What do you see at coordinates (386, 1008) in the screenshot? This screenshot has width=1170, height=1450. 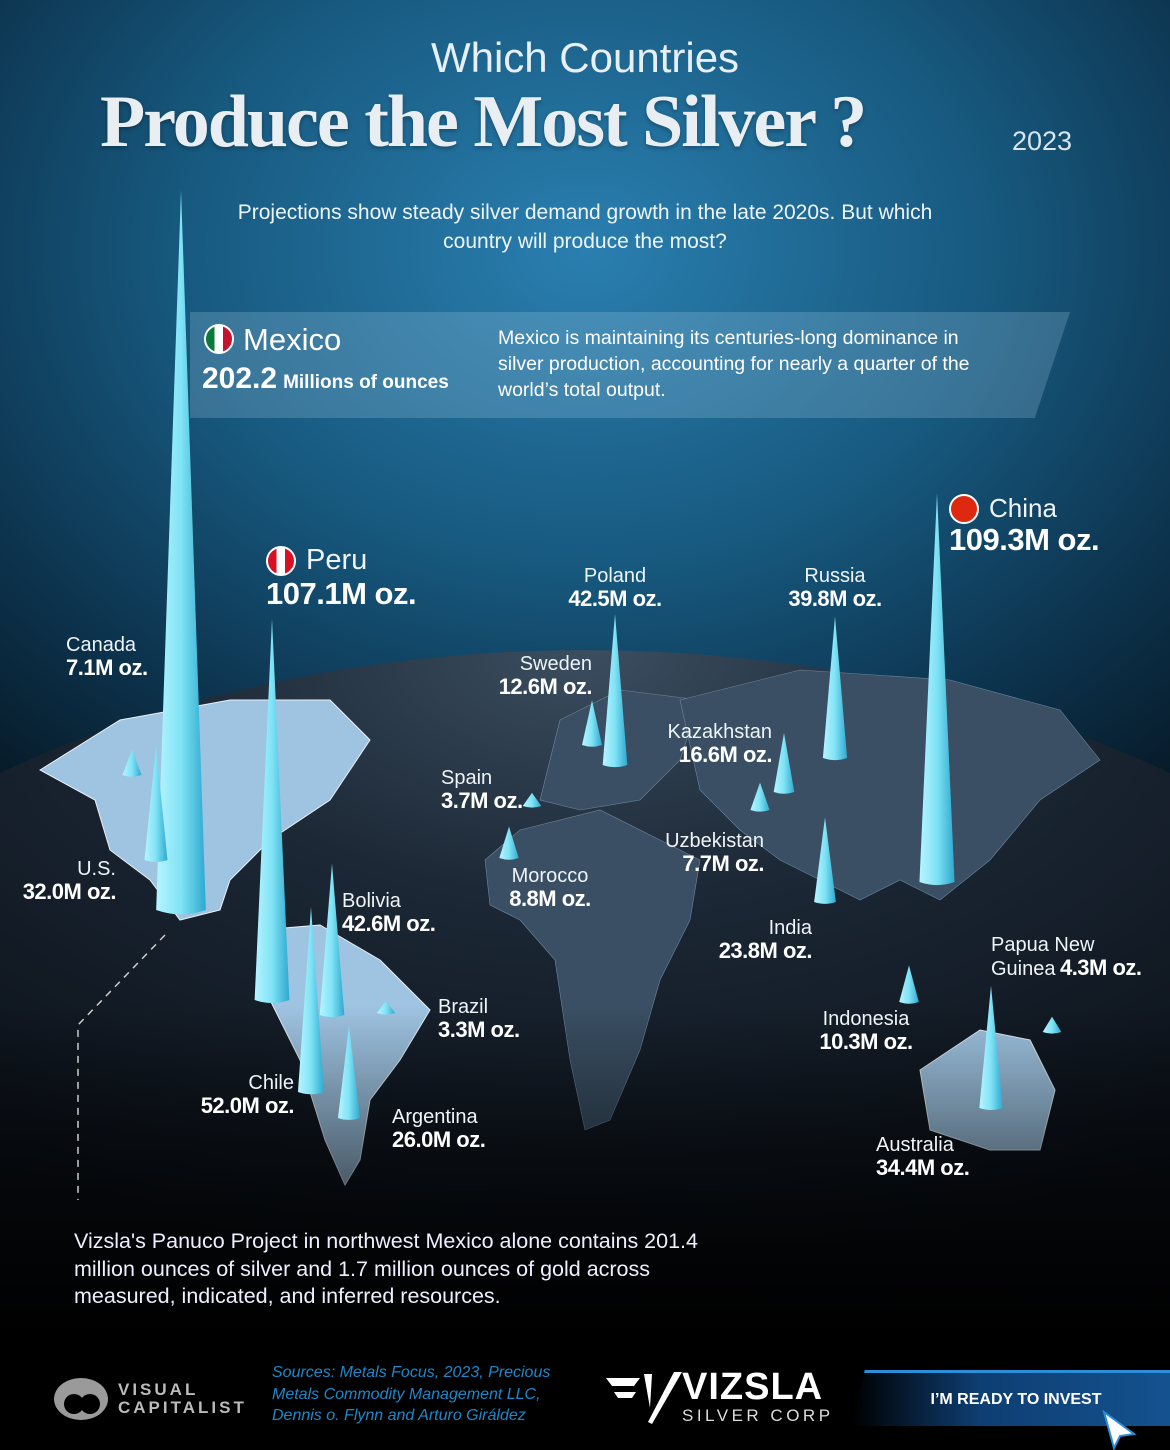 I see `spike-brazil` at bounding box center [386, 1008].